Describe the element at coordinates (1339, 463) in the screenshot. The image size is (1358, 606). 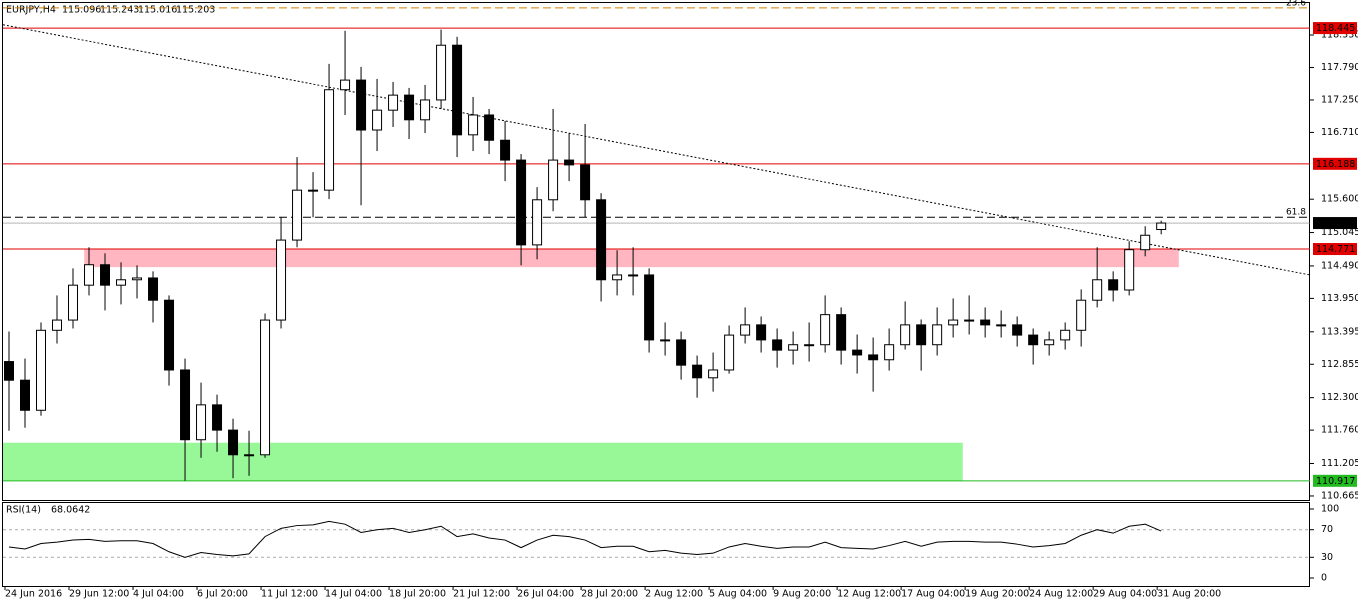
I see `y-tick-label: 111.205` at that location.